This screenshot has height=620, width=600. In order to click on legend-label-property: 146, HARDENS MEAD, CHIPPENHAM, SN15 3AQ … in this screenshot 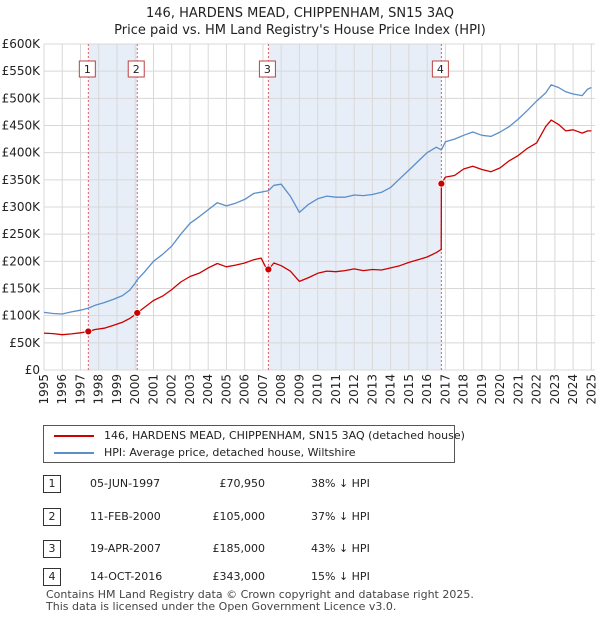, I will do `click(284, 435)`.